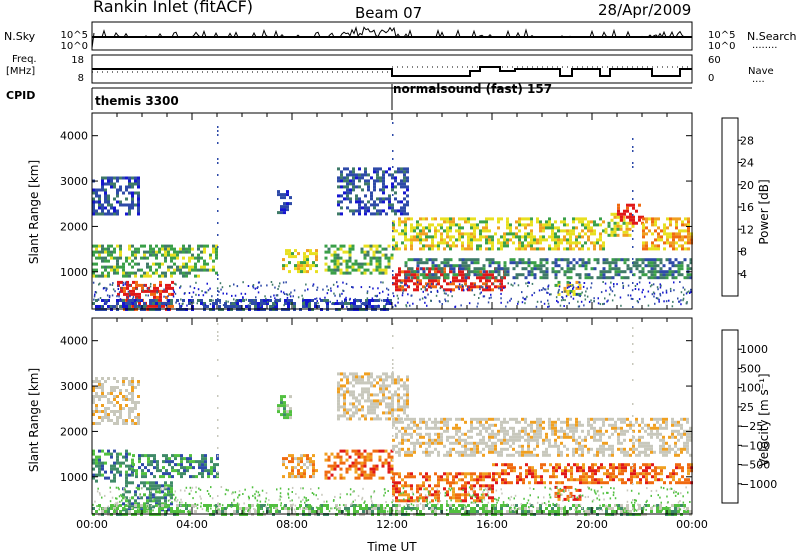 Image resolution: width=800 pixels, height=554 pixels. I want to click on power-colorbar: 28 24 20 16 12 8 4, so click(737, 207).